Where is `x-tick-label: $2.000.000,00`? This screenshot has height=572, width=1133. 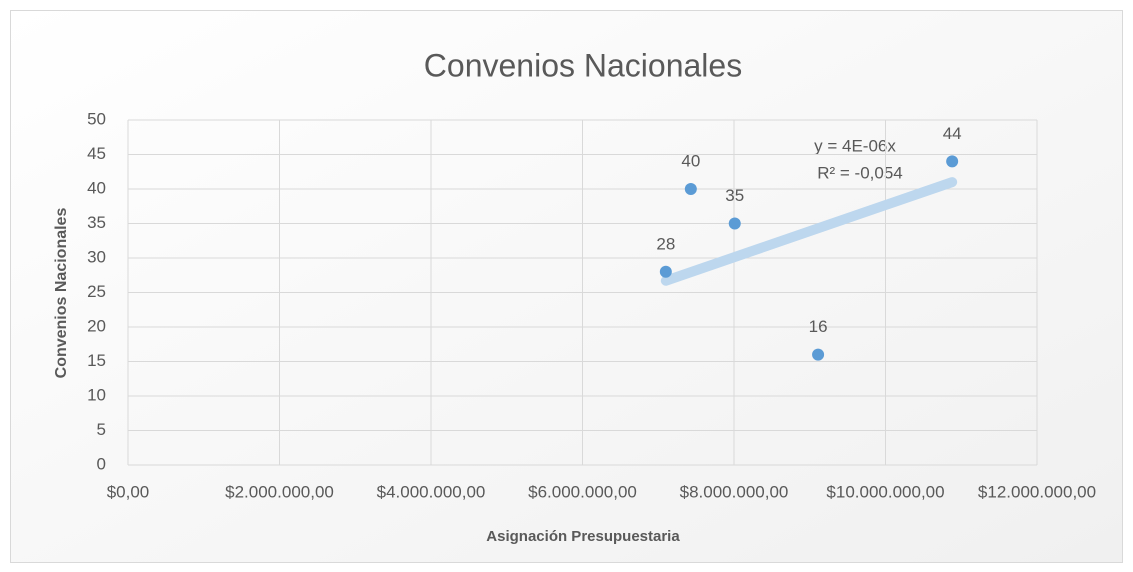
x-tick-label: $2.000.000,00 is located at coordinates (279, 491).